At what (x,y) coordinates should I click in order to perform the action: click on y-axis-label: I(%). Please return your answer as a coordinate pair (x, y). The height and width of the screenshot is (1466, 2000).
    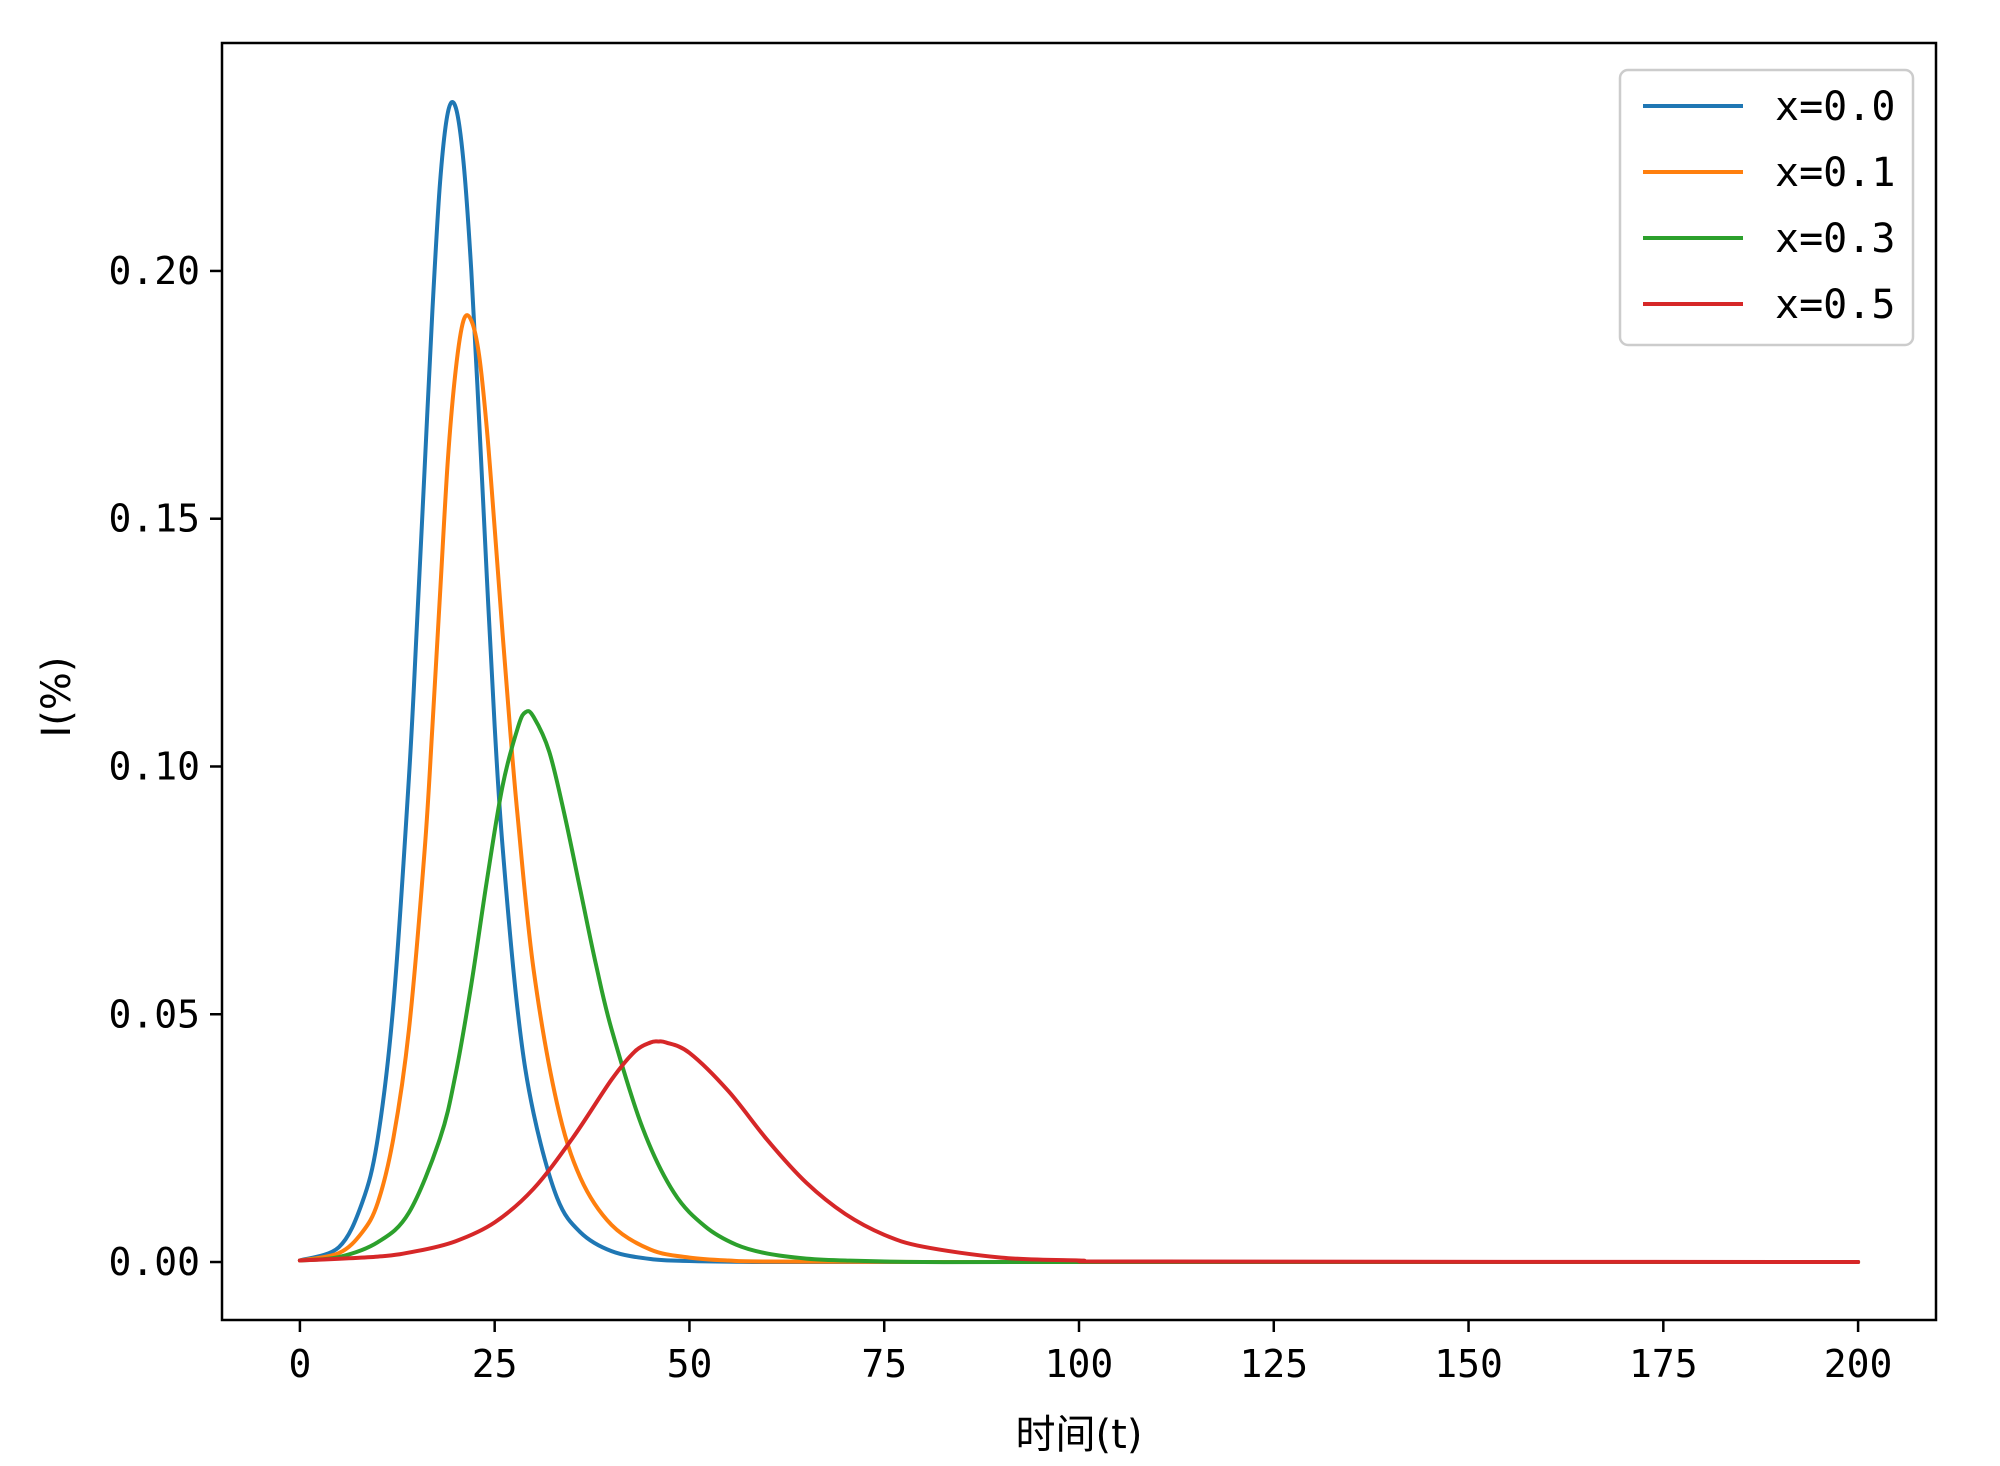
    Looking at the image, I should click on (57, 696).